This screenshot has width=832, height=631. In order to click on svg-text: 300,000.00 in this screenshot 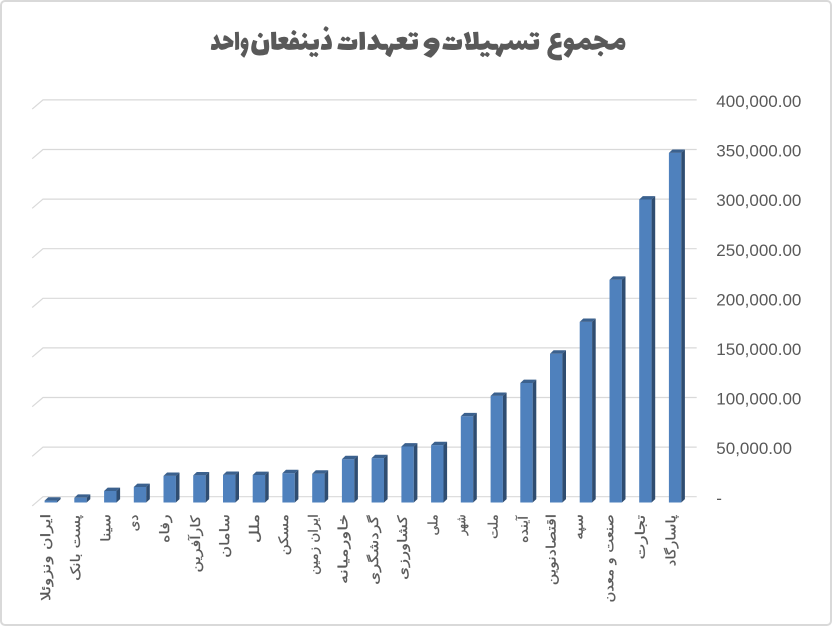, I will do `click(758, 200)`.